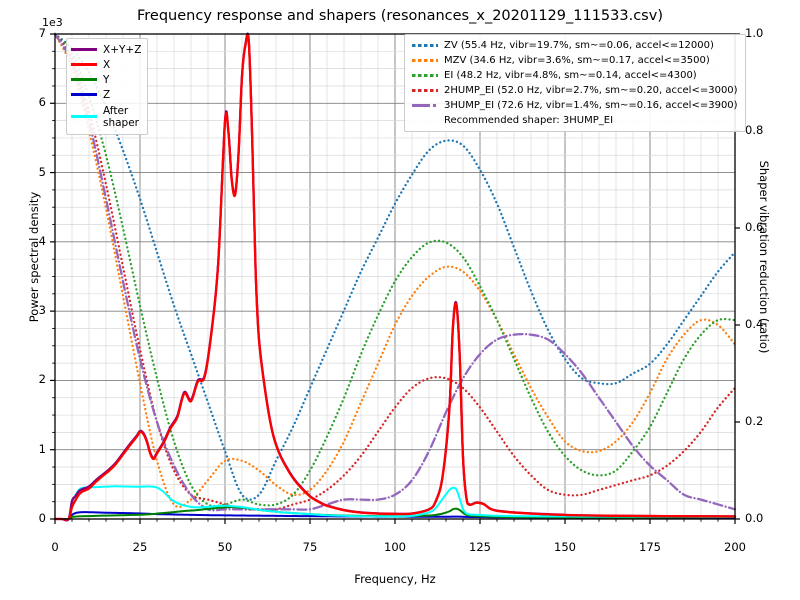 Image resolution: width=800 pixels, height=600 pixels. I want to click on legend-label-series-z: Z, so click(107, 94).